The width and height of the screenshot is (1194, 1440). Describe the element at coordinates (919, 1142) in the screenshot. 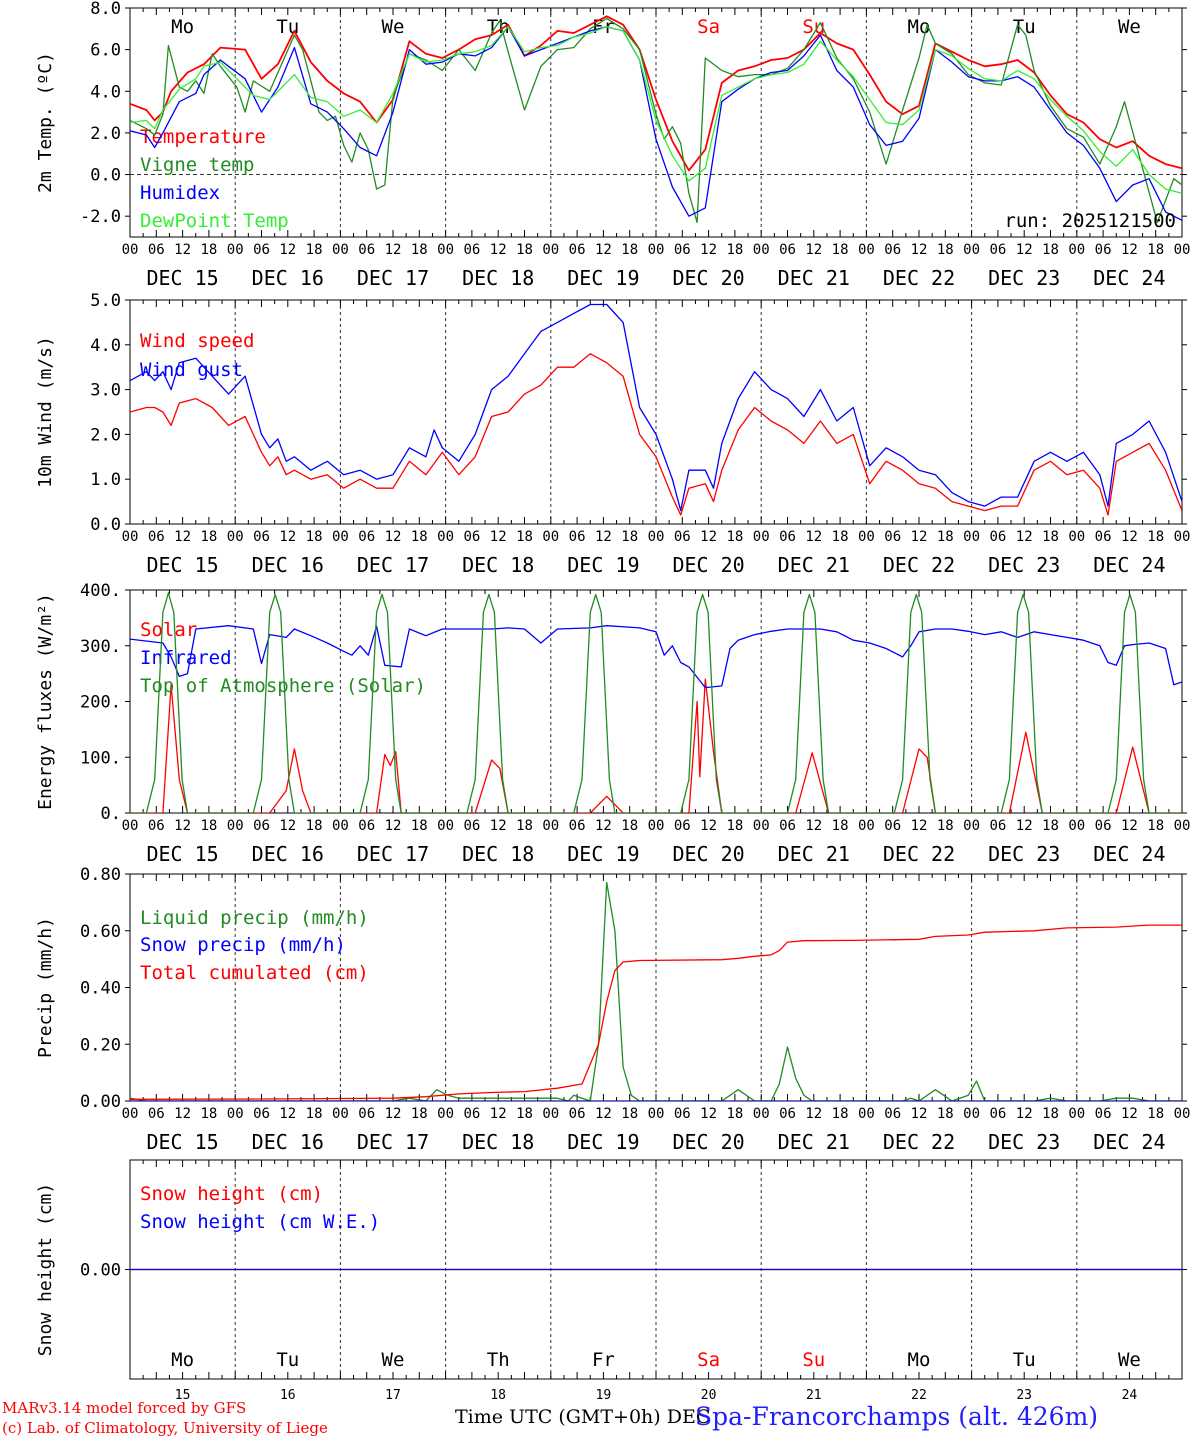

I see `date-label: DEC 22` at that location.